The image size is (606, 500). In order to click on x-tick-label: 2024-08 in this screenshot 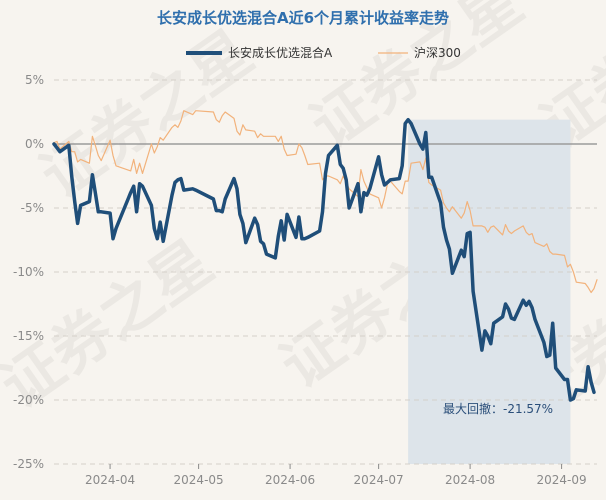, I will do `click(470, 480)`.